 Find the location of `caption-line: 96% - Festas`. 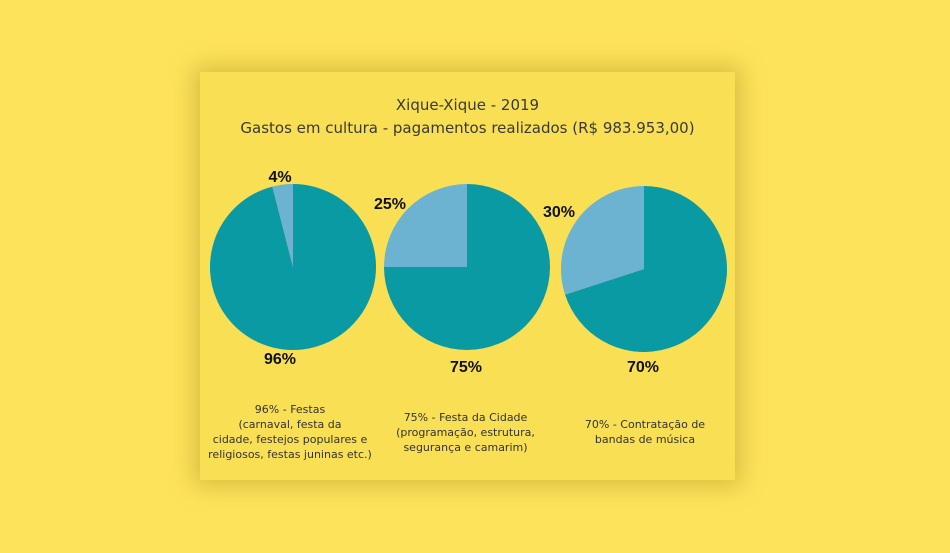

caption-line: 96% - Festas is located at coordinates (290, 409).